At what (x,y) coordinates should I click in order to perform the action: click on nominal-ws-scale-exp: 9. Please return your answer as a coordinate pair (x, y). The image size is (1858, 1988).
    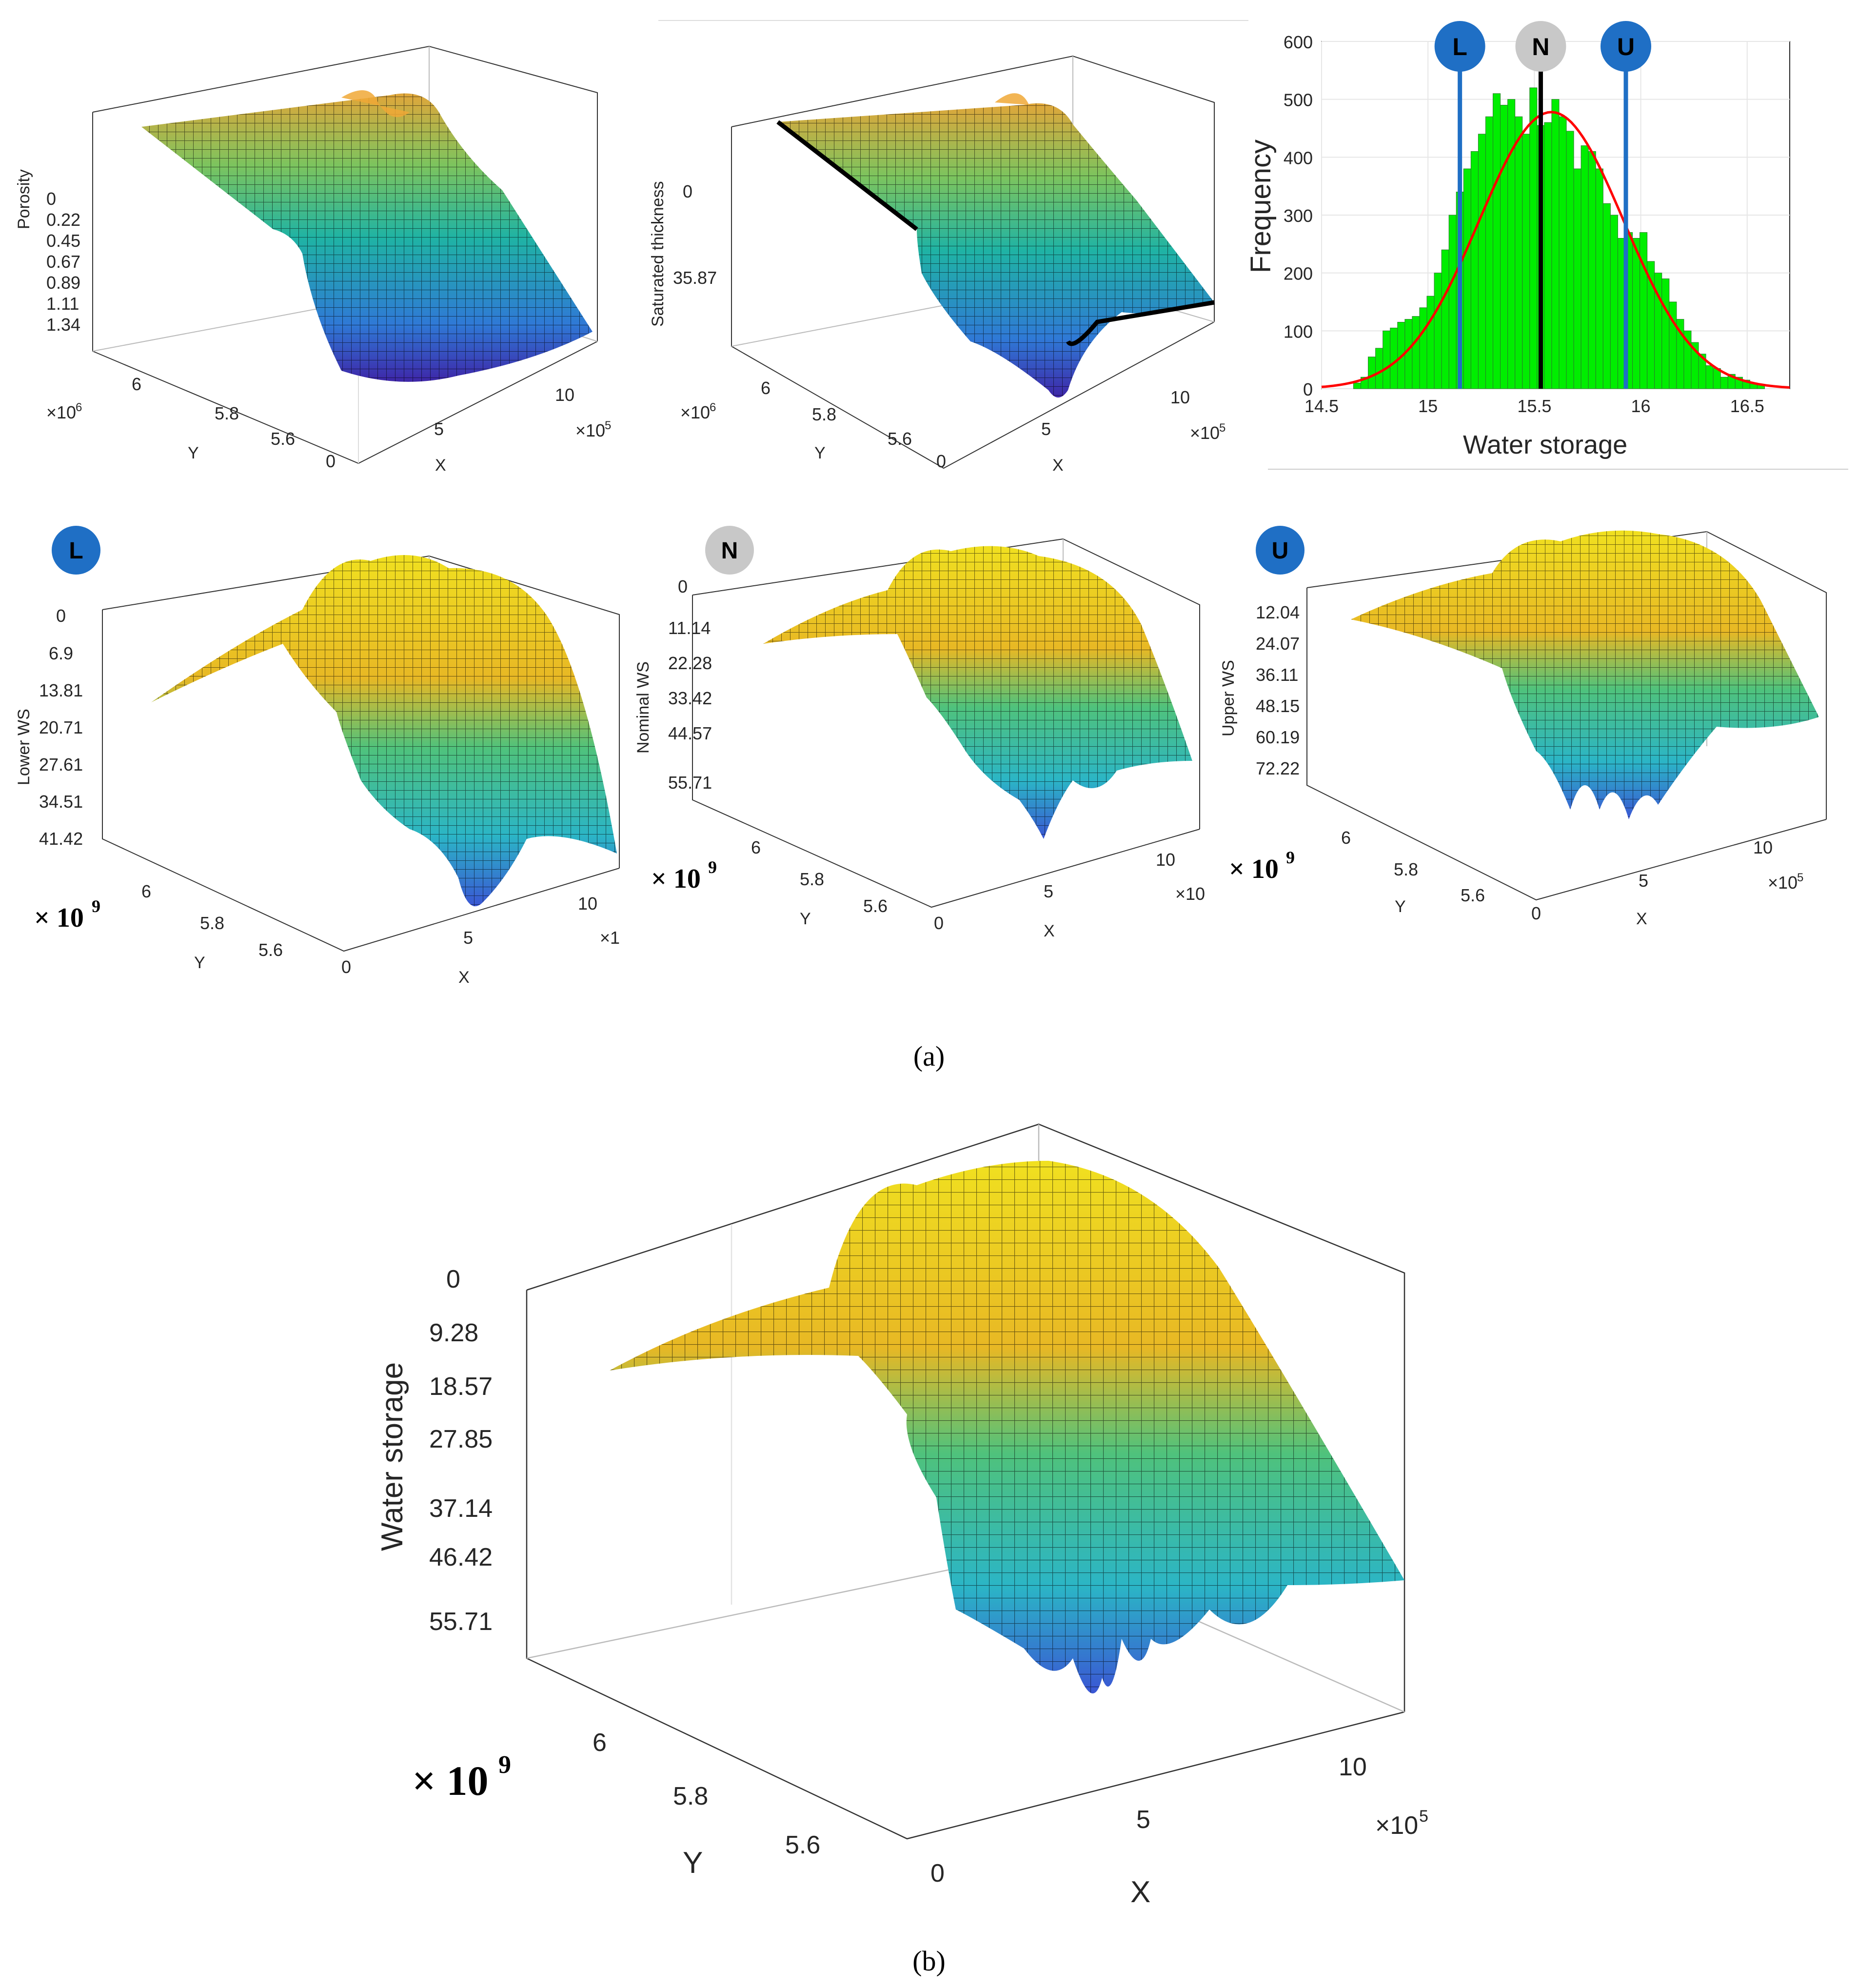
    Looking at the image, I should click on (712, 867).